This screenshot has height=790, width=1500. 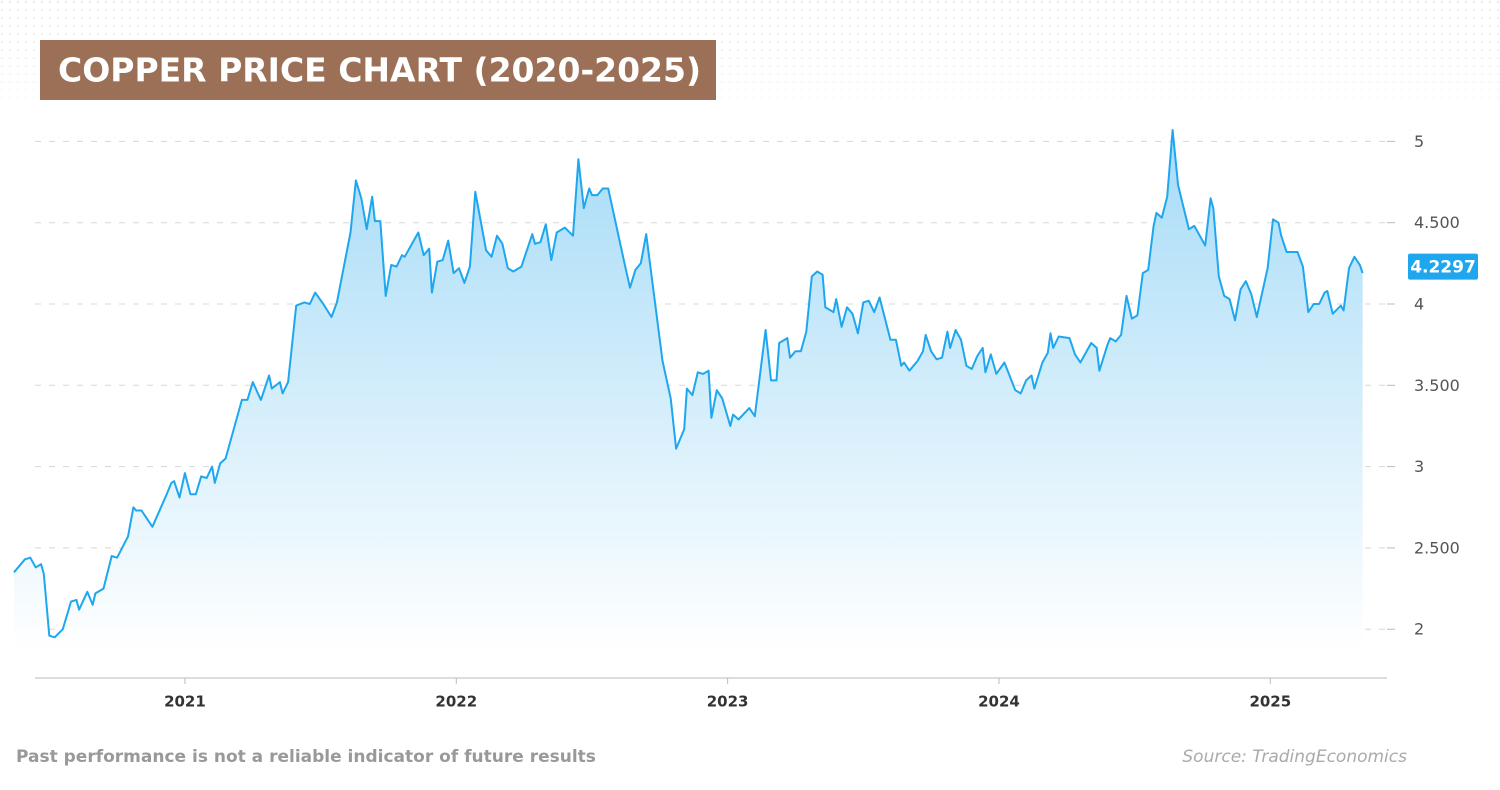 I want to click on current-value-label: 4.2297, so click(x=1443, y=268).